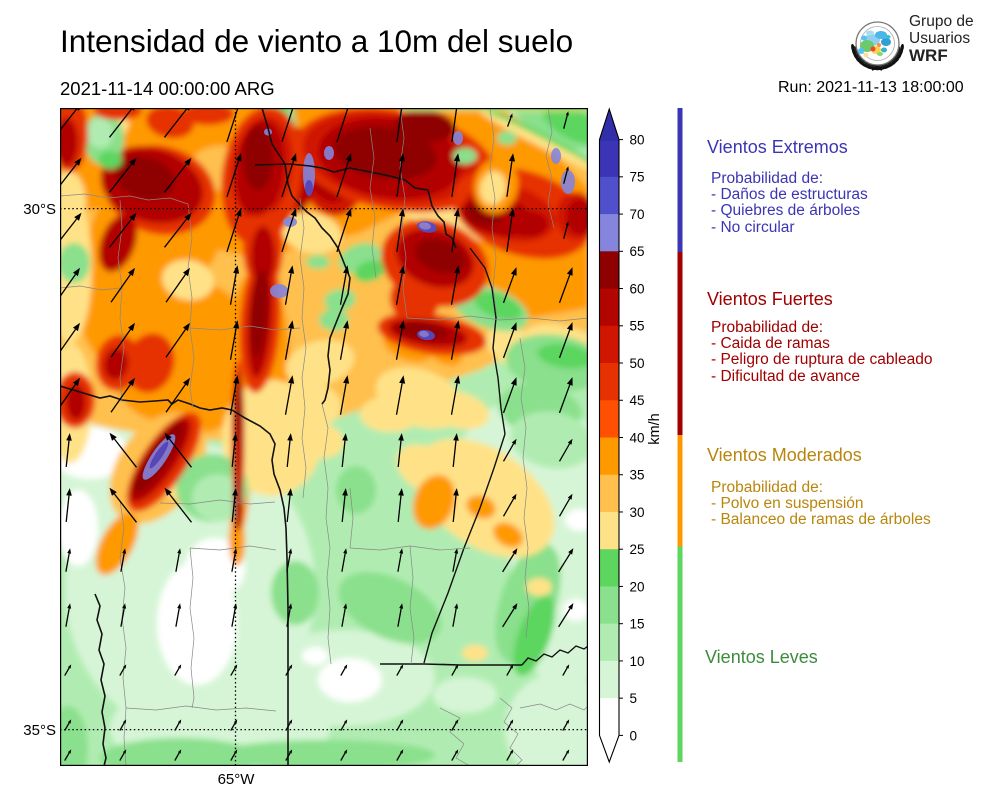 Image resolution: width=1000 pixels, height=800 pixels. I want to click on svg-text: 15, so click(637, 624).